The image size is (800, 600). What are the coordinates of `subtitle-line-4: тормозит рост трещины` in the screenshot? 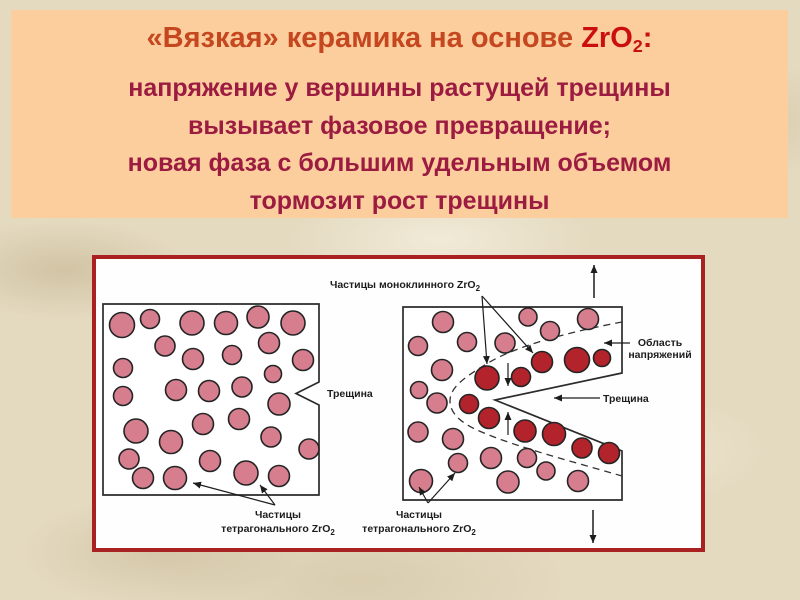 It's located at (399, 200).